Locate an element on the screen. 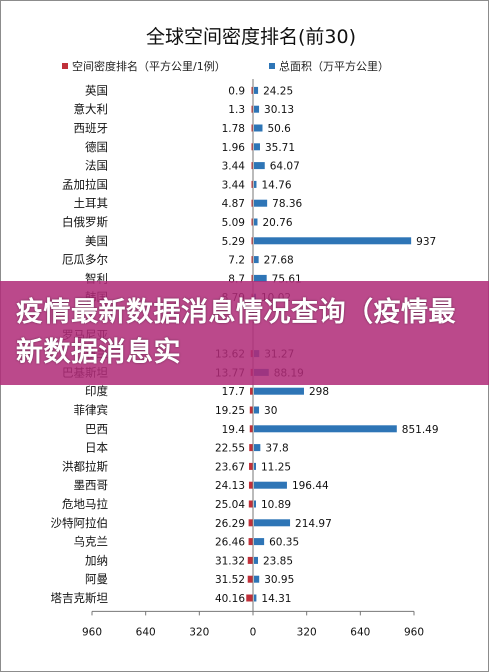 The image size is (489, 672). data-label-area: 37.8 is located at coordinates (276, 449).